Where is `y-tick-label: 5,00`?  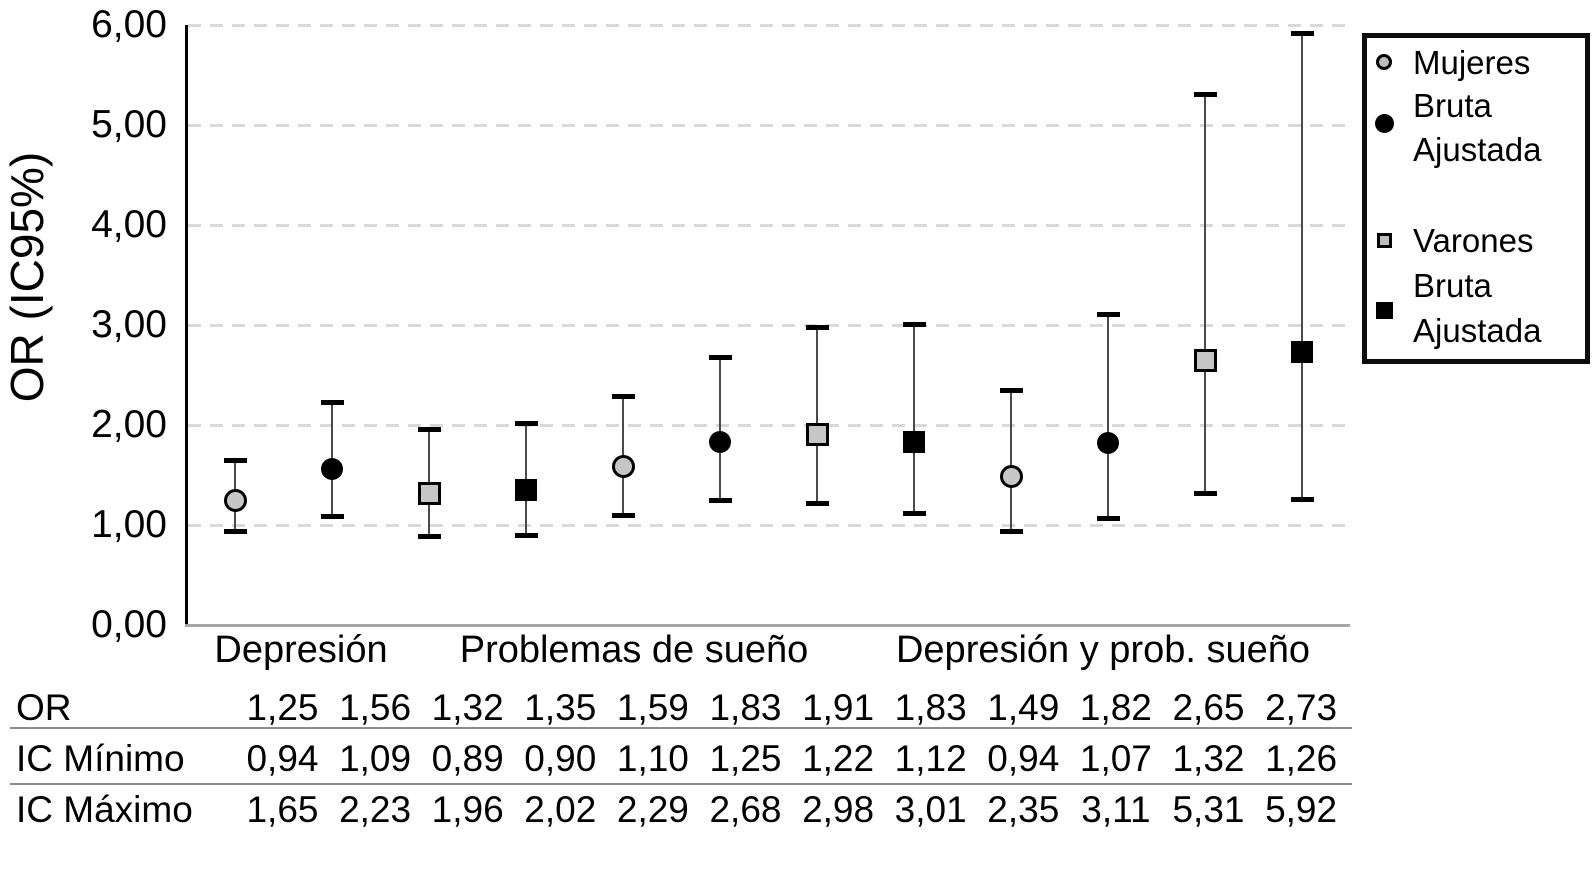
y-tick-label: 5,00 is located at coordinates (129, 124).